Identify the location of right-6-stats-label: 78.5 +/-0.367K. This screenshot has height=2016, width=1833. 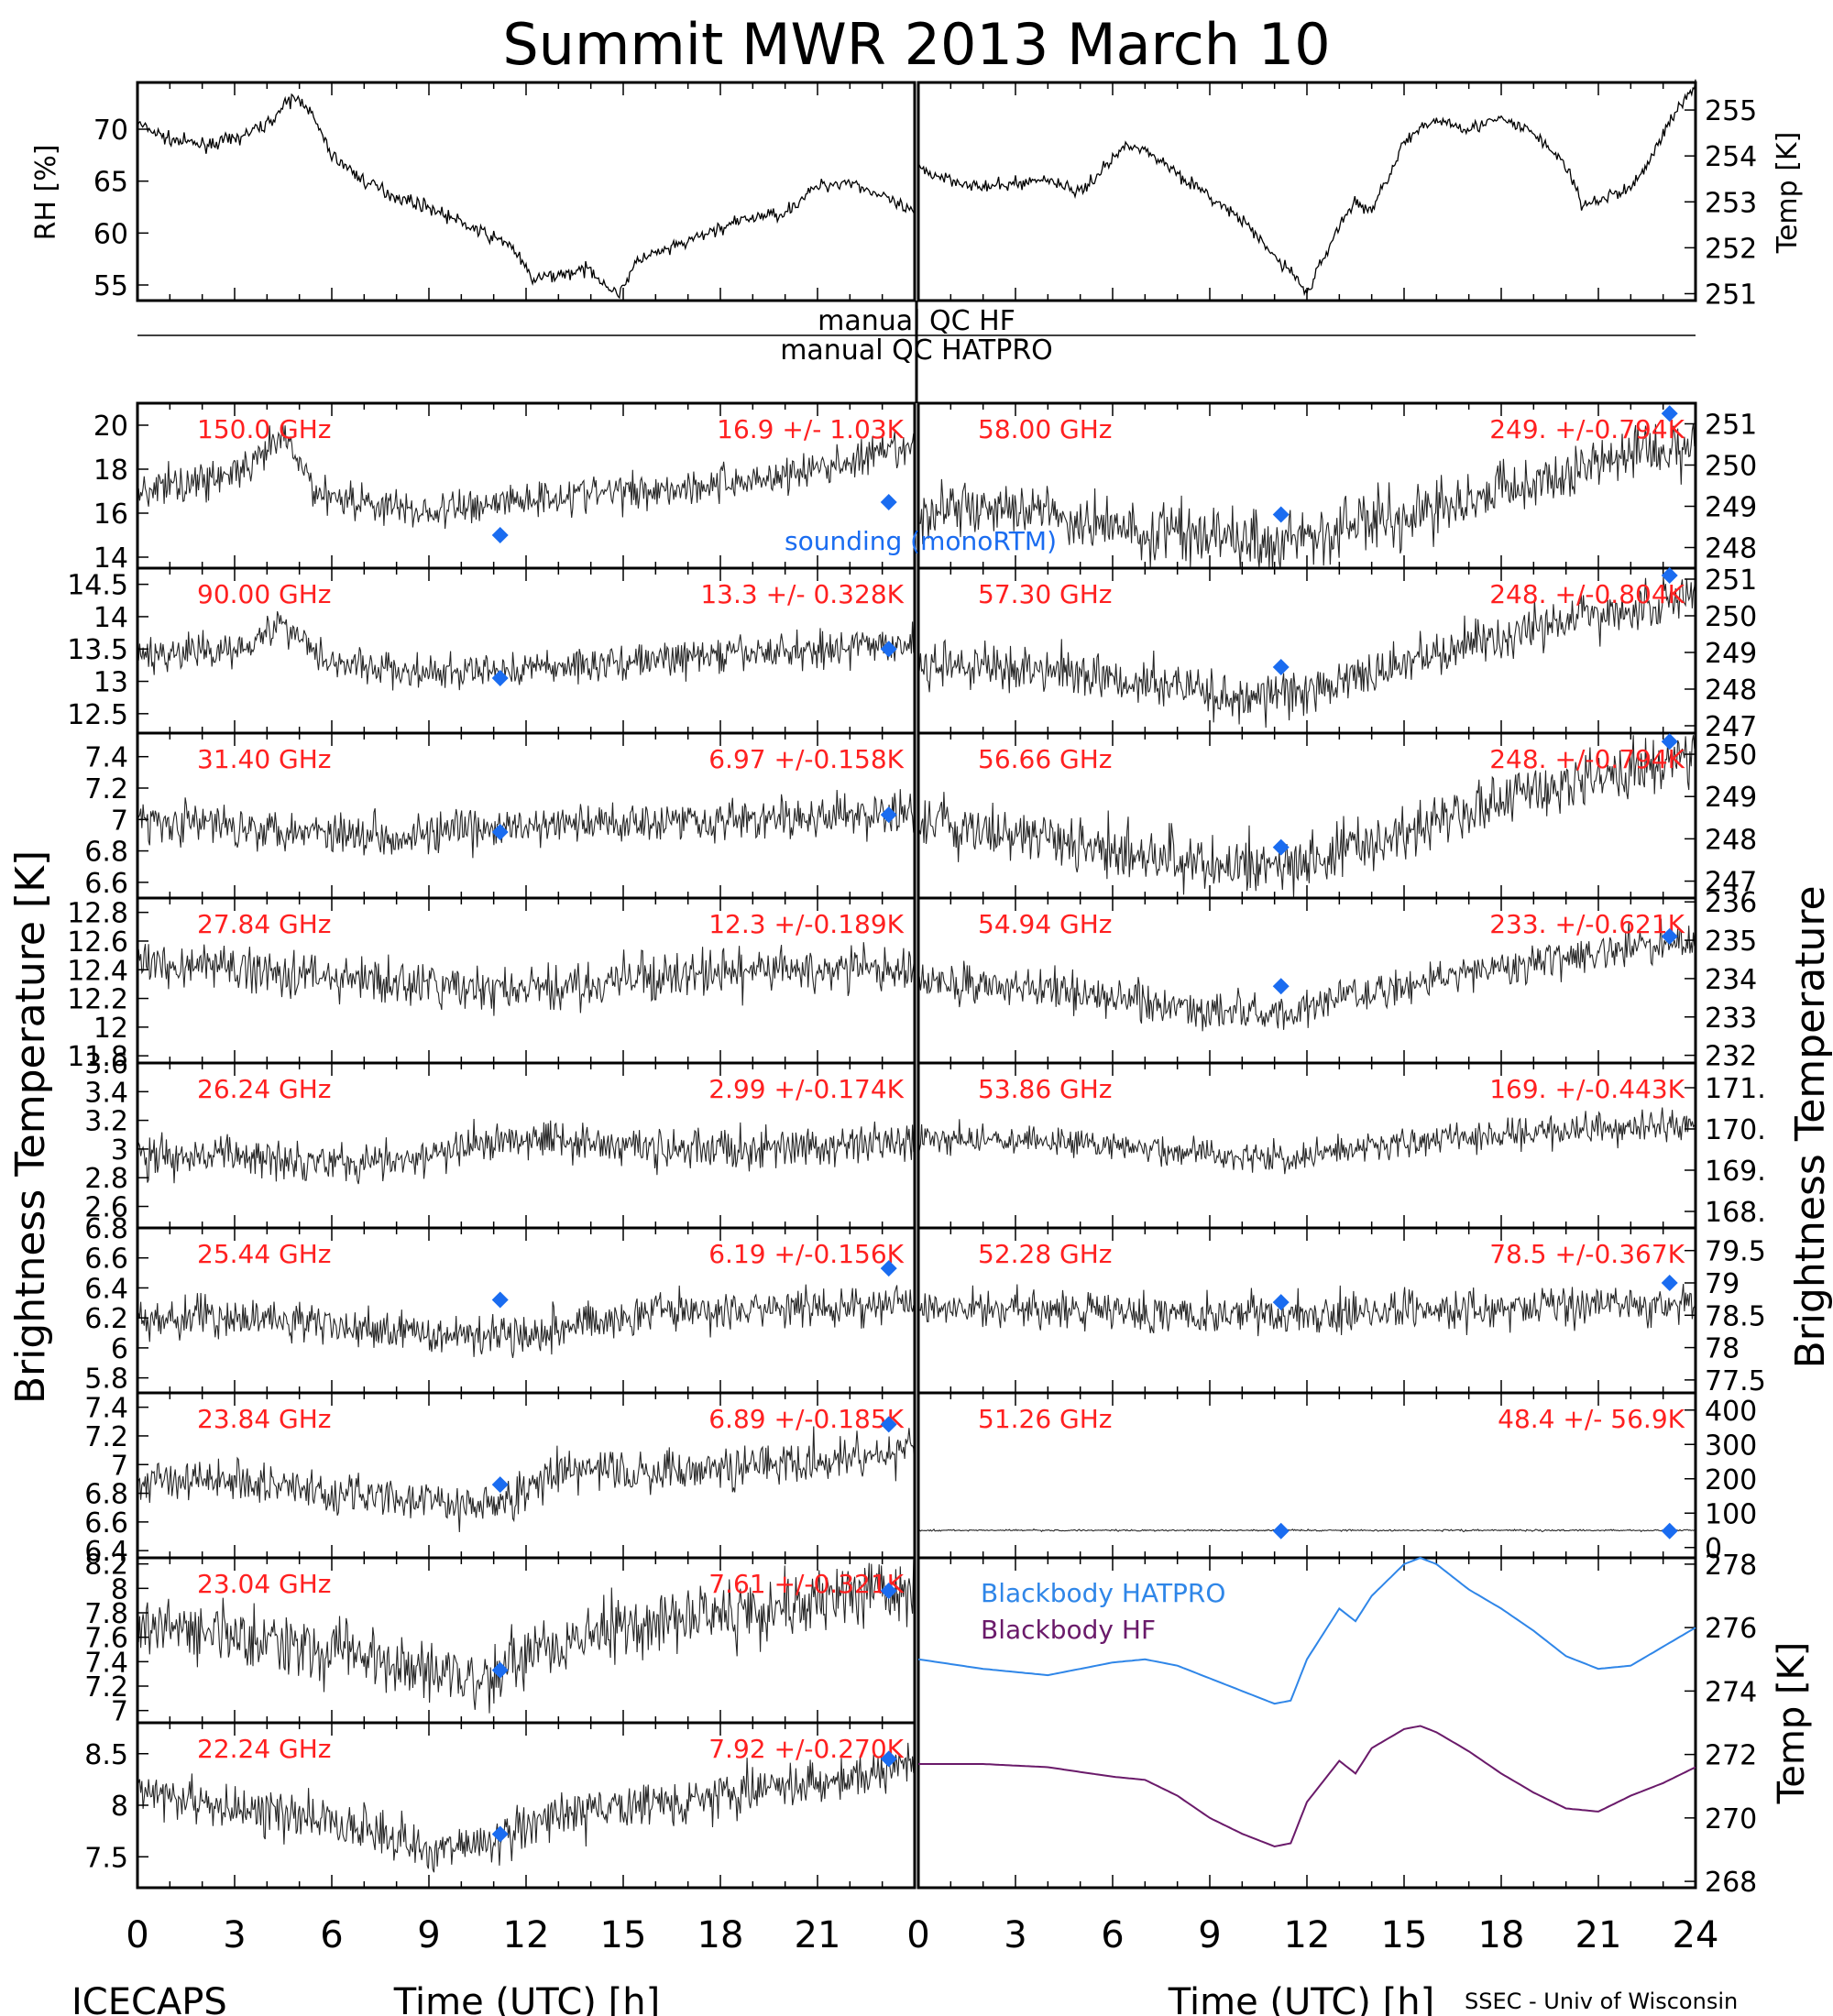
(1587, 1254).